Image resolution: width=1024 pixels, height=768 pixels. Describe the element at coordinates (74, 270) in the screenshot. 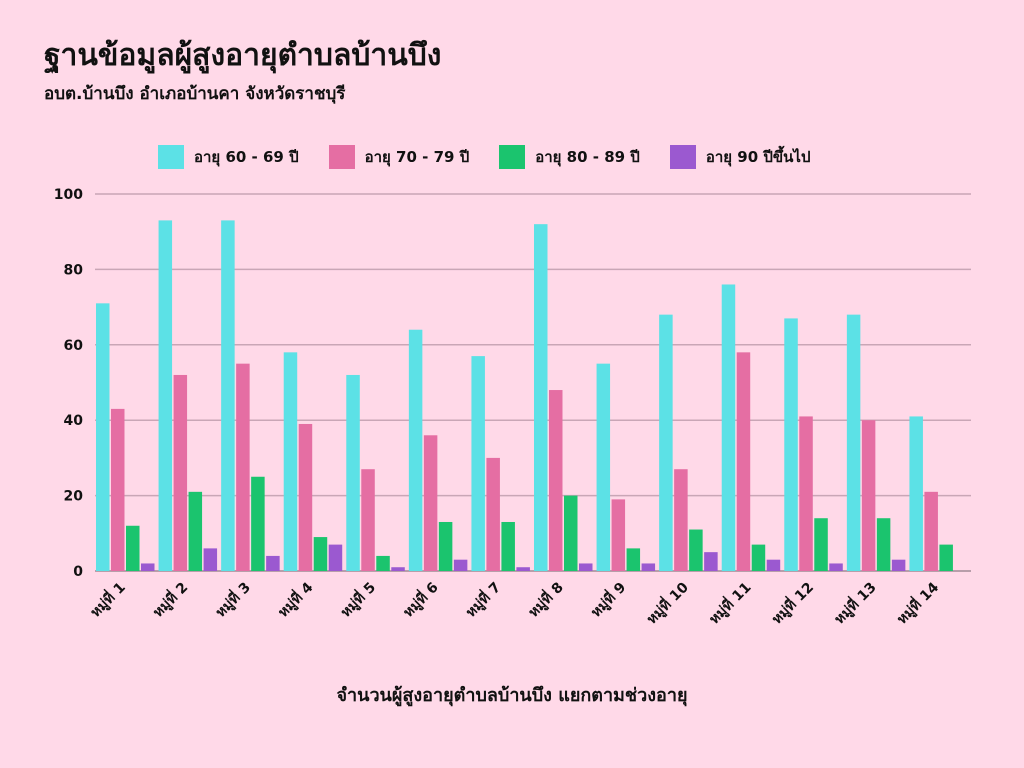

I see `y-tick-label: 80` at that location.